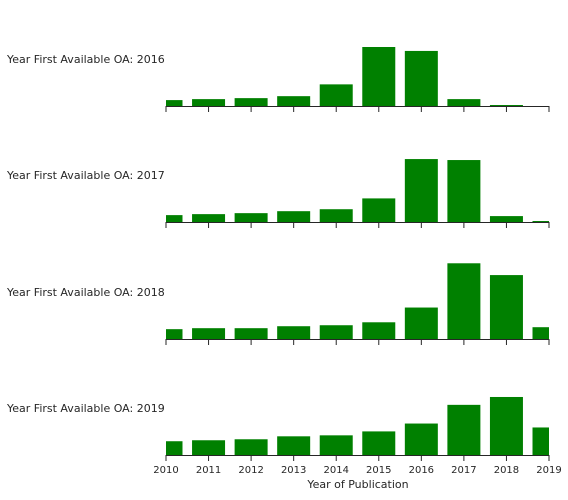  I want to click on x-tick-label: 2010, so click(165, 470).